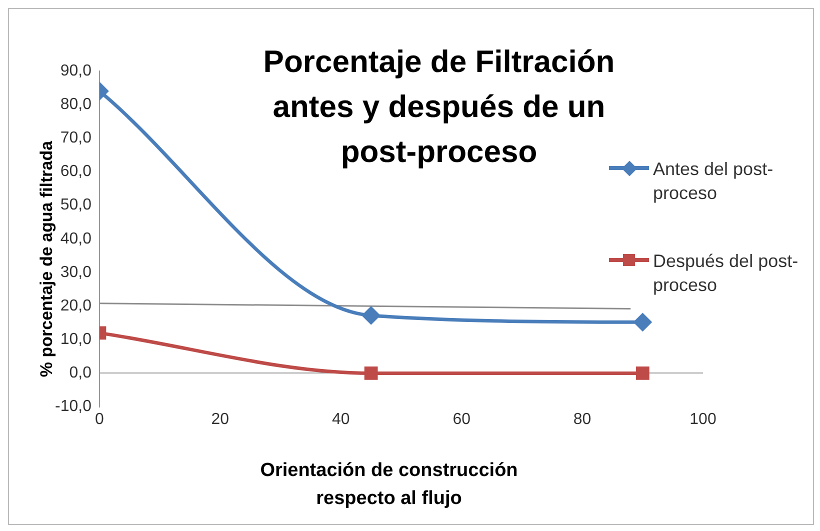 This screenshot has width=820, height=531. I want to click on y-tick-label: 0,0, so click(80, 373).